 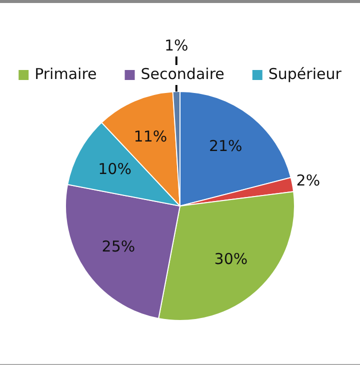 What do you see at coordinates (182, 73) in the screenshot?
I see `legend-label: Secondaire` at bounding box center [182, 73].